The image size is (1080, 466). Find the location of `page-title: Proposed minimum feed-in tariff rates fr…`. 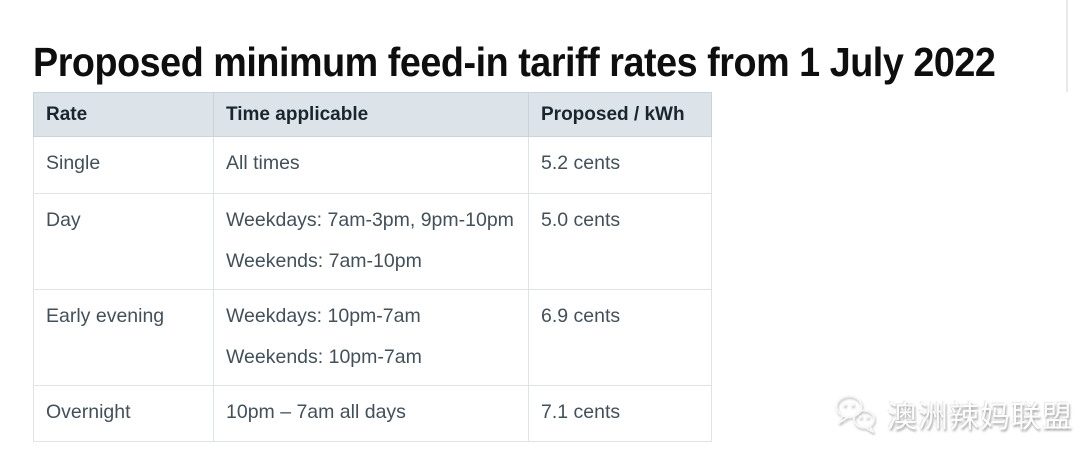

page-title: Proposed minimum feed-in tariff rates fr… is located at coordinates (514, 62).